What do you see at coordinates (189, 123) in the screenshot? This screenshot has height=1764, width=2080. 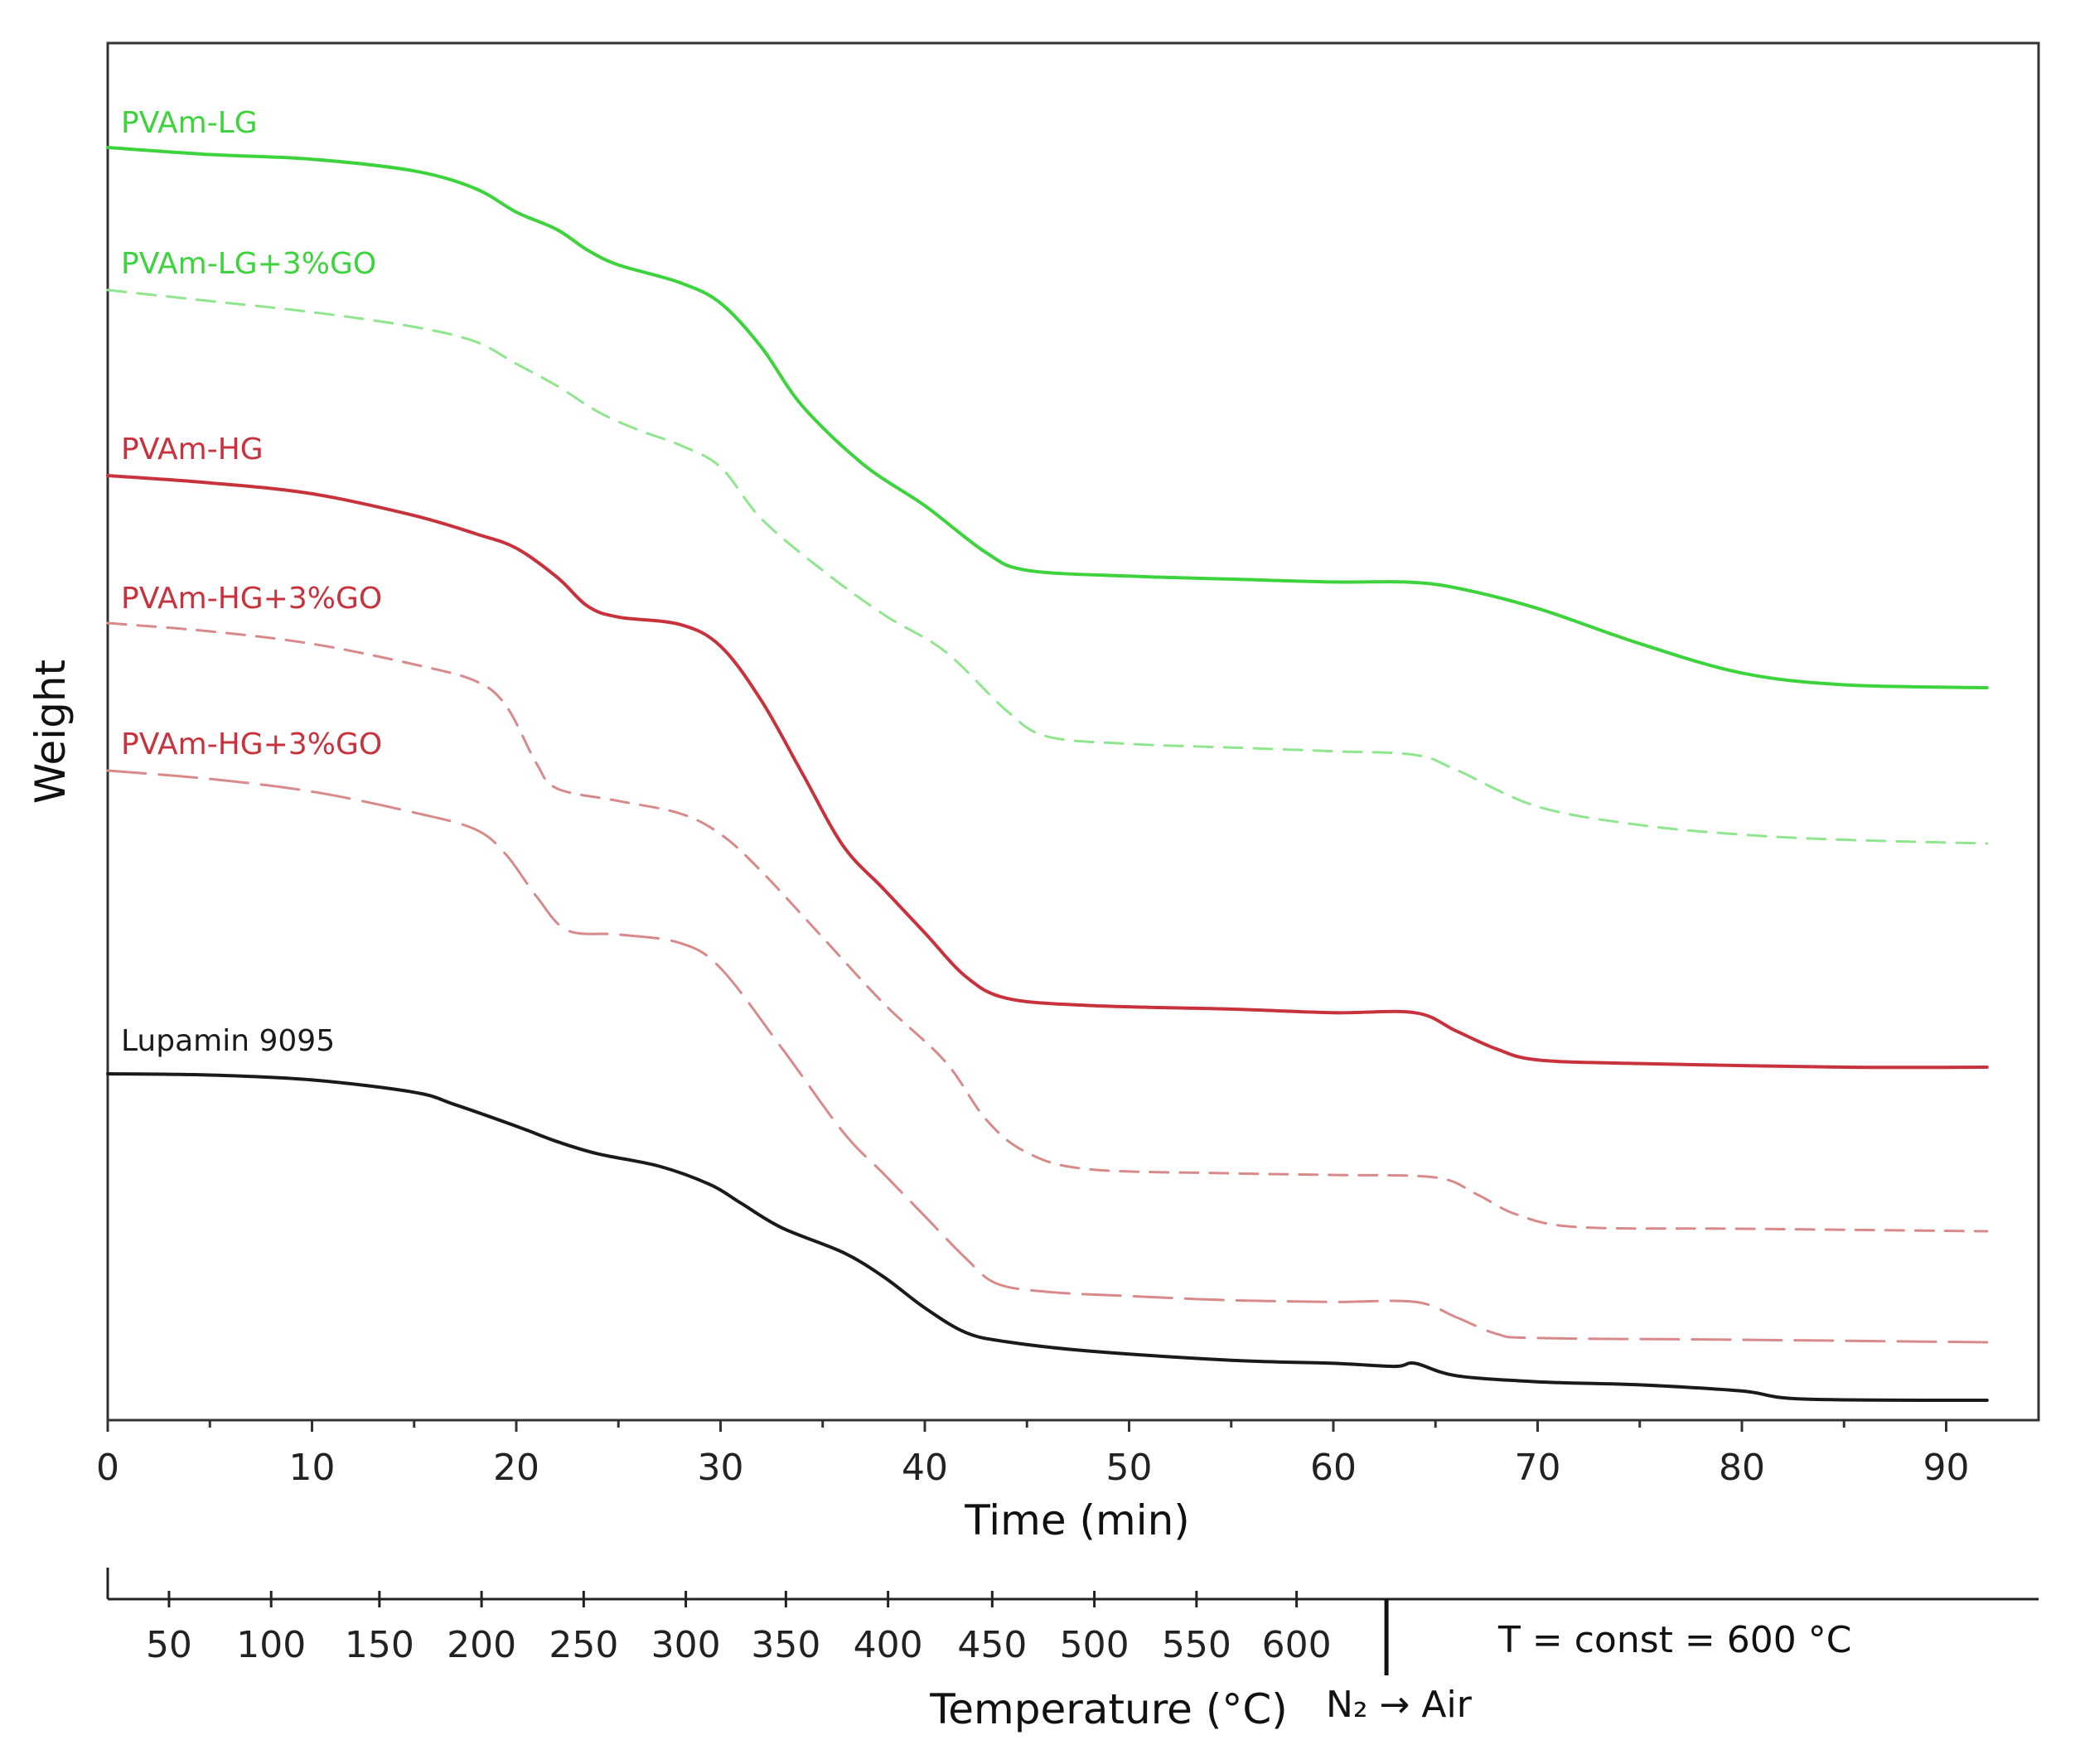 I see `series-label-pvam-lg: PVAm-LG` at bounding box center [189, 123].